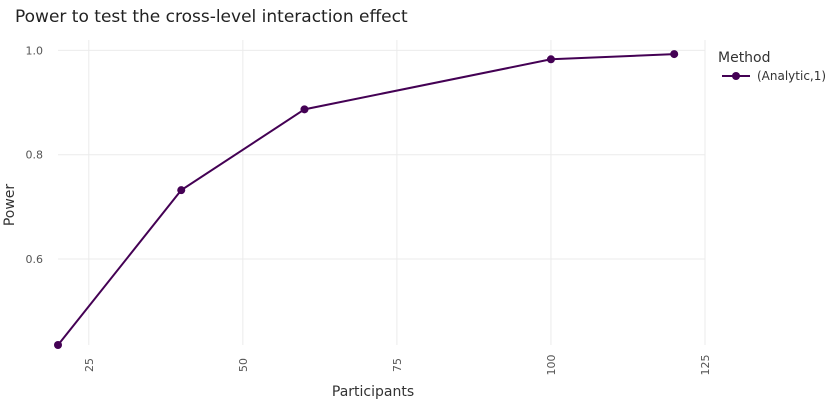 This screenshot has width=837, height=400. What do you see at coordinates (791, 76) in the screenshot?
I see `legend-entry-analytic: (Analytic,1)` at bounding box center [791, 76].